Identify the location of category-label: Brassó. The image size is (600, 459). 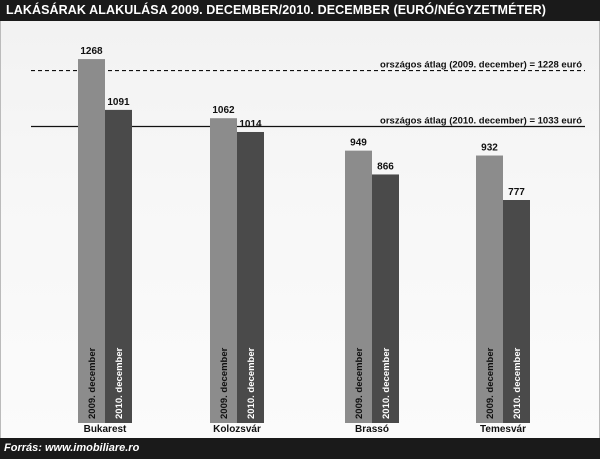
(372, 429).